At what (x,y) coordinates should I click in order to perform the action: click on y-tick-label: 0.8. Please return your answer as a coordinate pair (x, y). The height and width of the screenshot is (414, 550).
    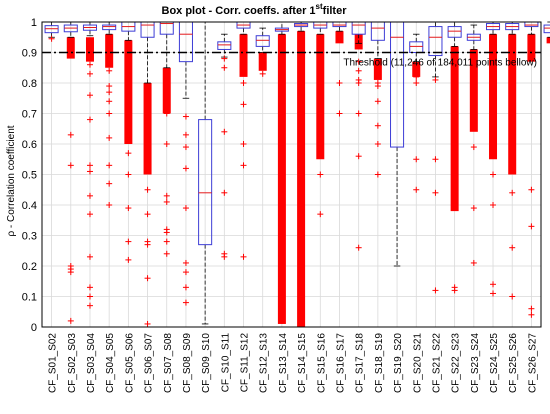
    Looking at the image, I should click on (29, 84).